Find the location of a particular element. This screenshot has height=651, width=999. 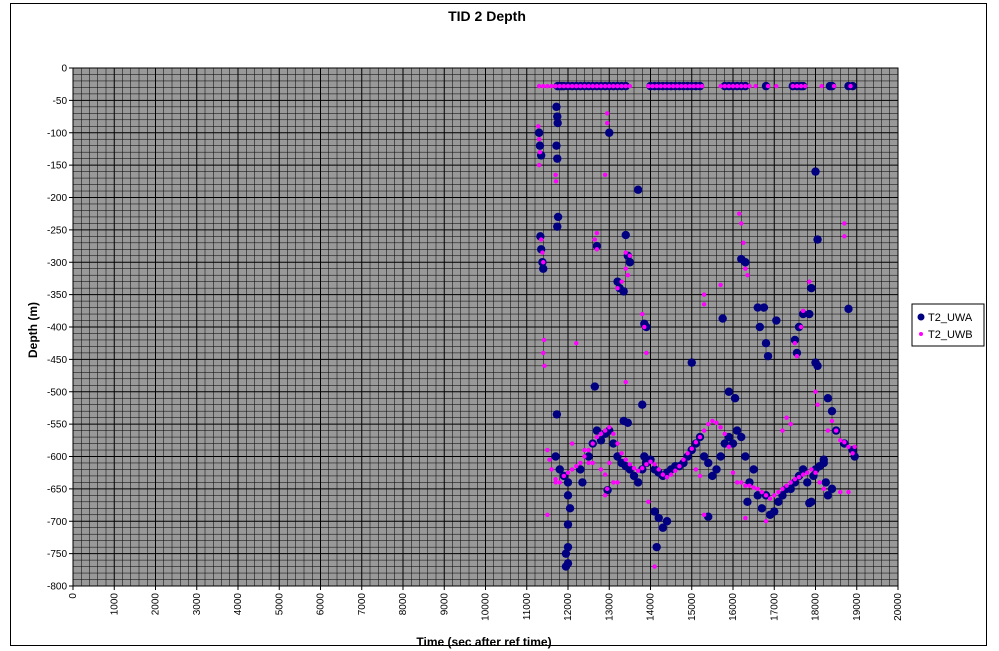

y-tick-label: -650 is located at coordinates (57, 489).